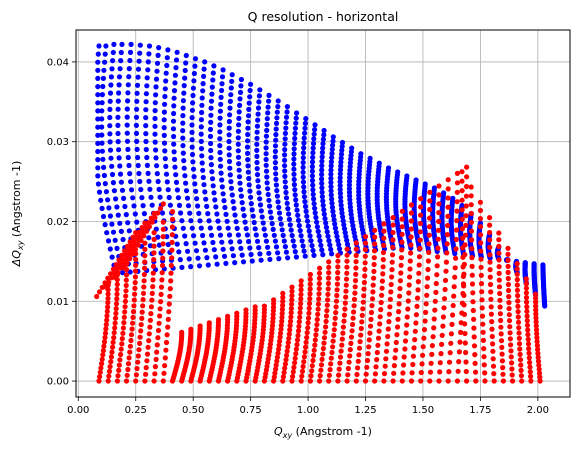 This screenshot has height=458, width=581. Describe the element at coordinates (480, 410) in the screenshot. I see `x-tick-label: 1.75` at that location.